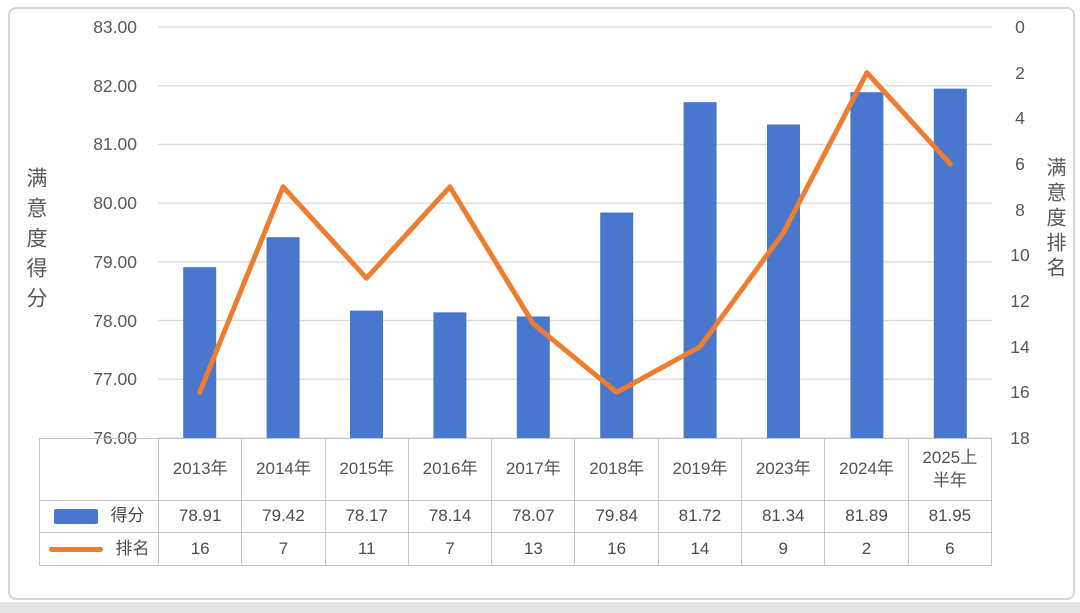 This screenshot has height=613, width=1080. Describe the element at coordinates (617, 325) in the screenshot. I see `bar-2018年` at that location.